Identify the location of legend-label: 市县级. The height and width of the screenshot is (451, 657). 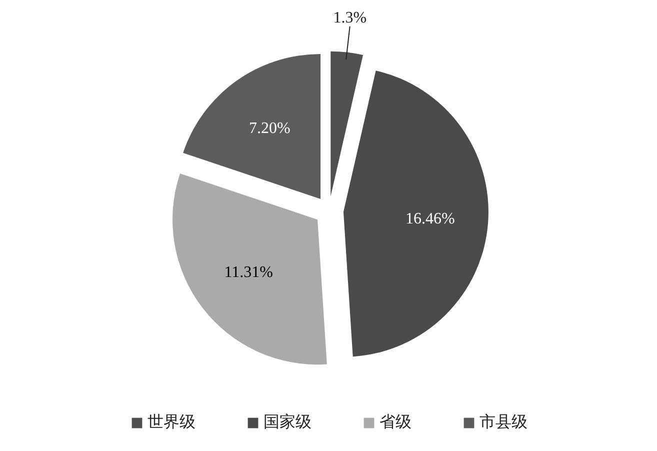
(504, 422).